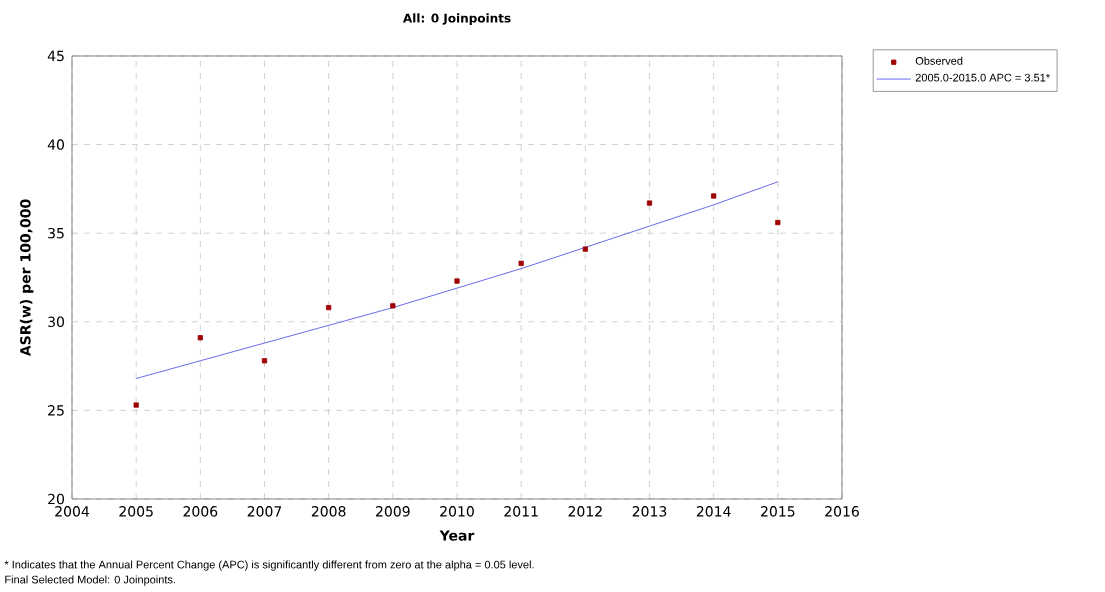 This screenshot has height=592, width=1105. I want to click on text: * Indicates that the Annual Percent Change (APC) is significantly different from zero at the alpha = 0.05 level., so click(269, 565).